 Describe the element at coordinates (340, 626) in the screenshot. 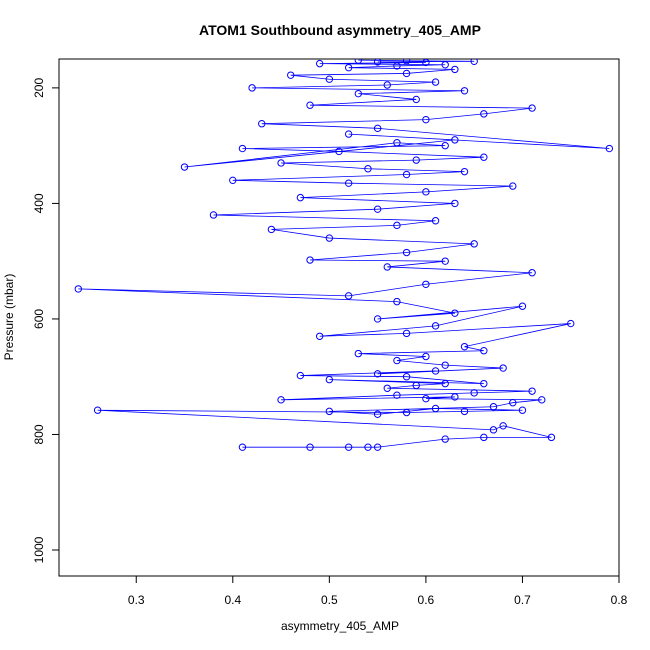

I see `x-axis-label: asymmetry_405_AMP` at that location.